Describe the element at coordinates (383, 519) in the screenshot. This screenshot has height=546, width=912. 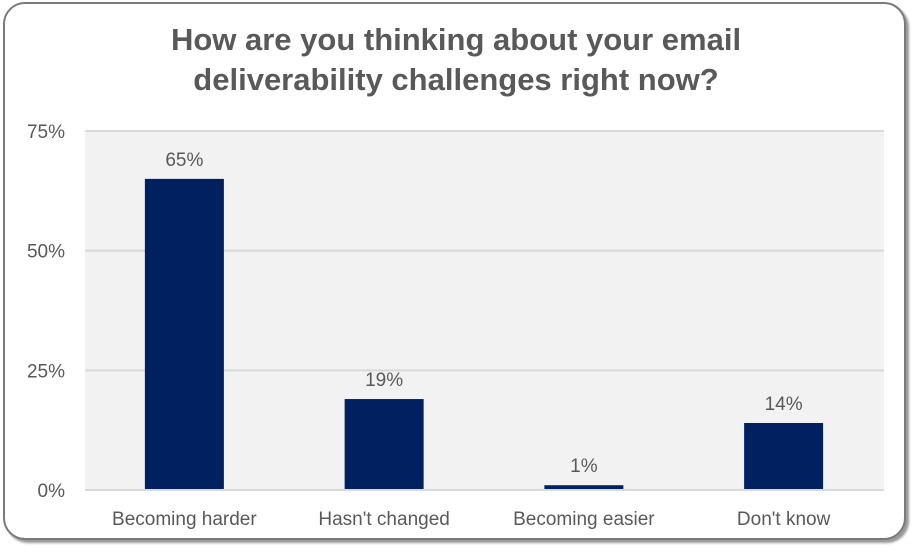
I see `x-tick-label: Hasn't changed` at that location.